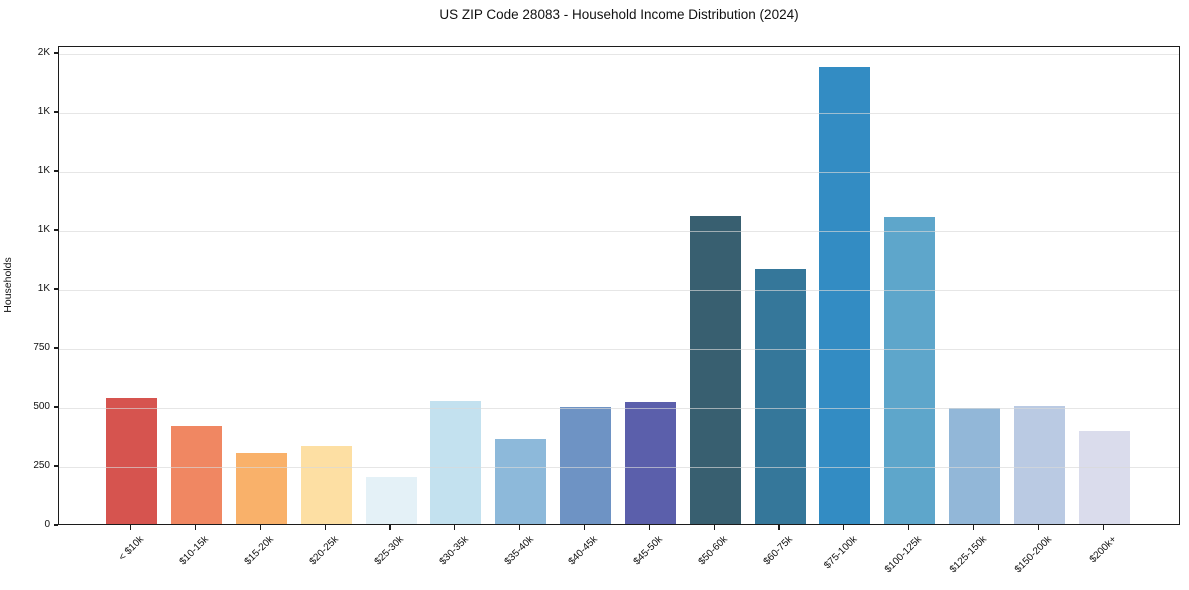  I want to click on x-tick-$200k+, so click(1103, 527).